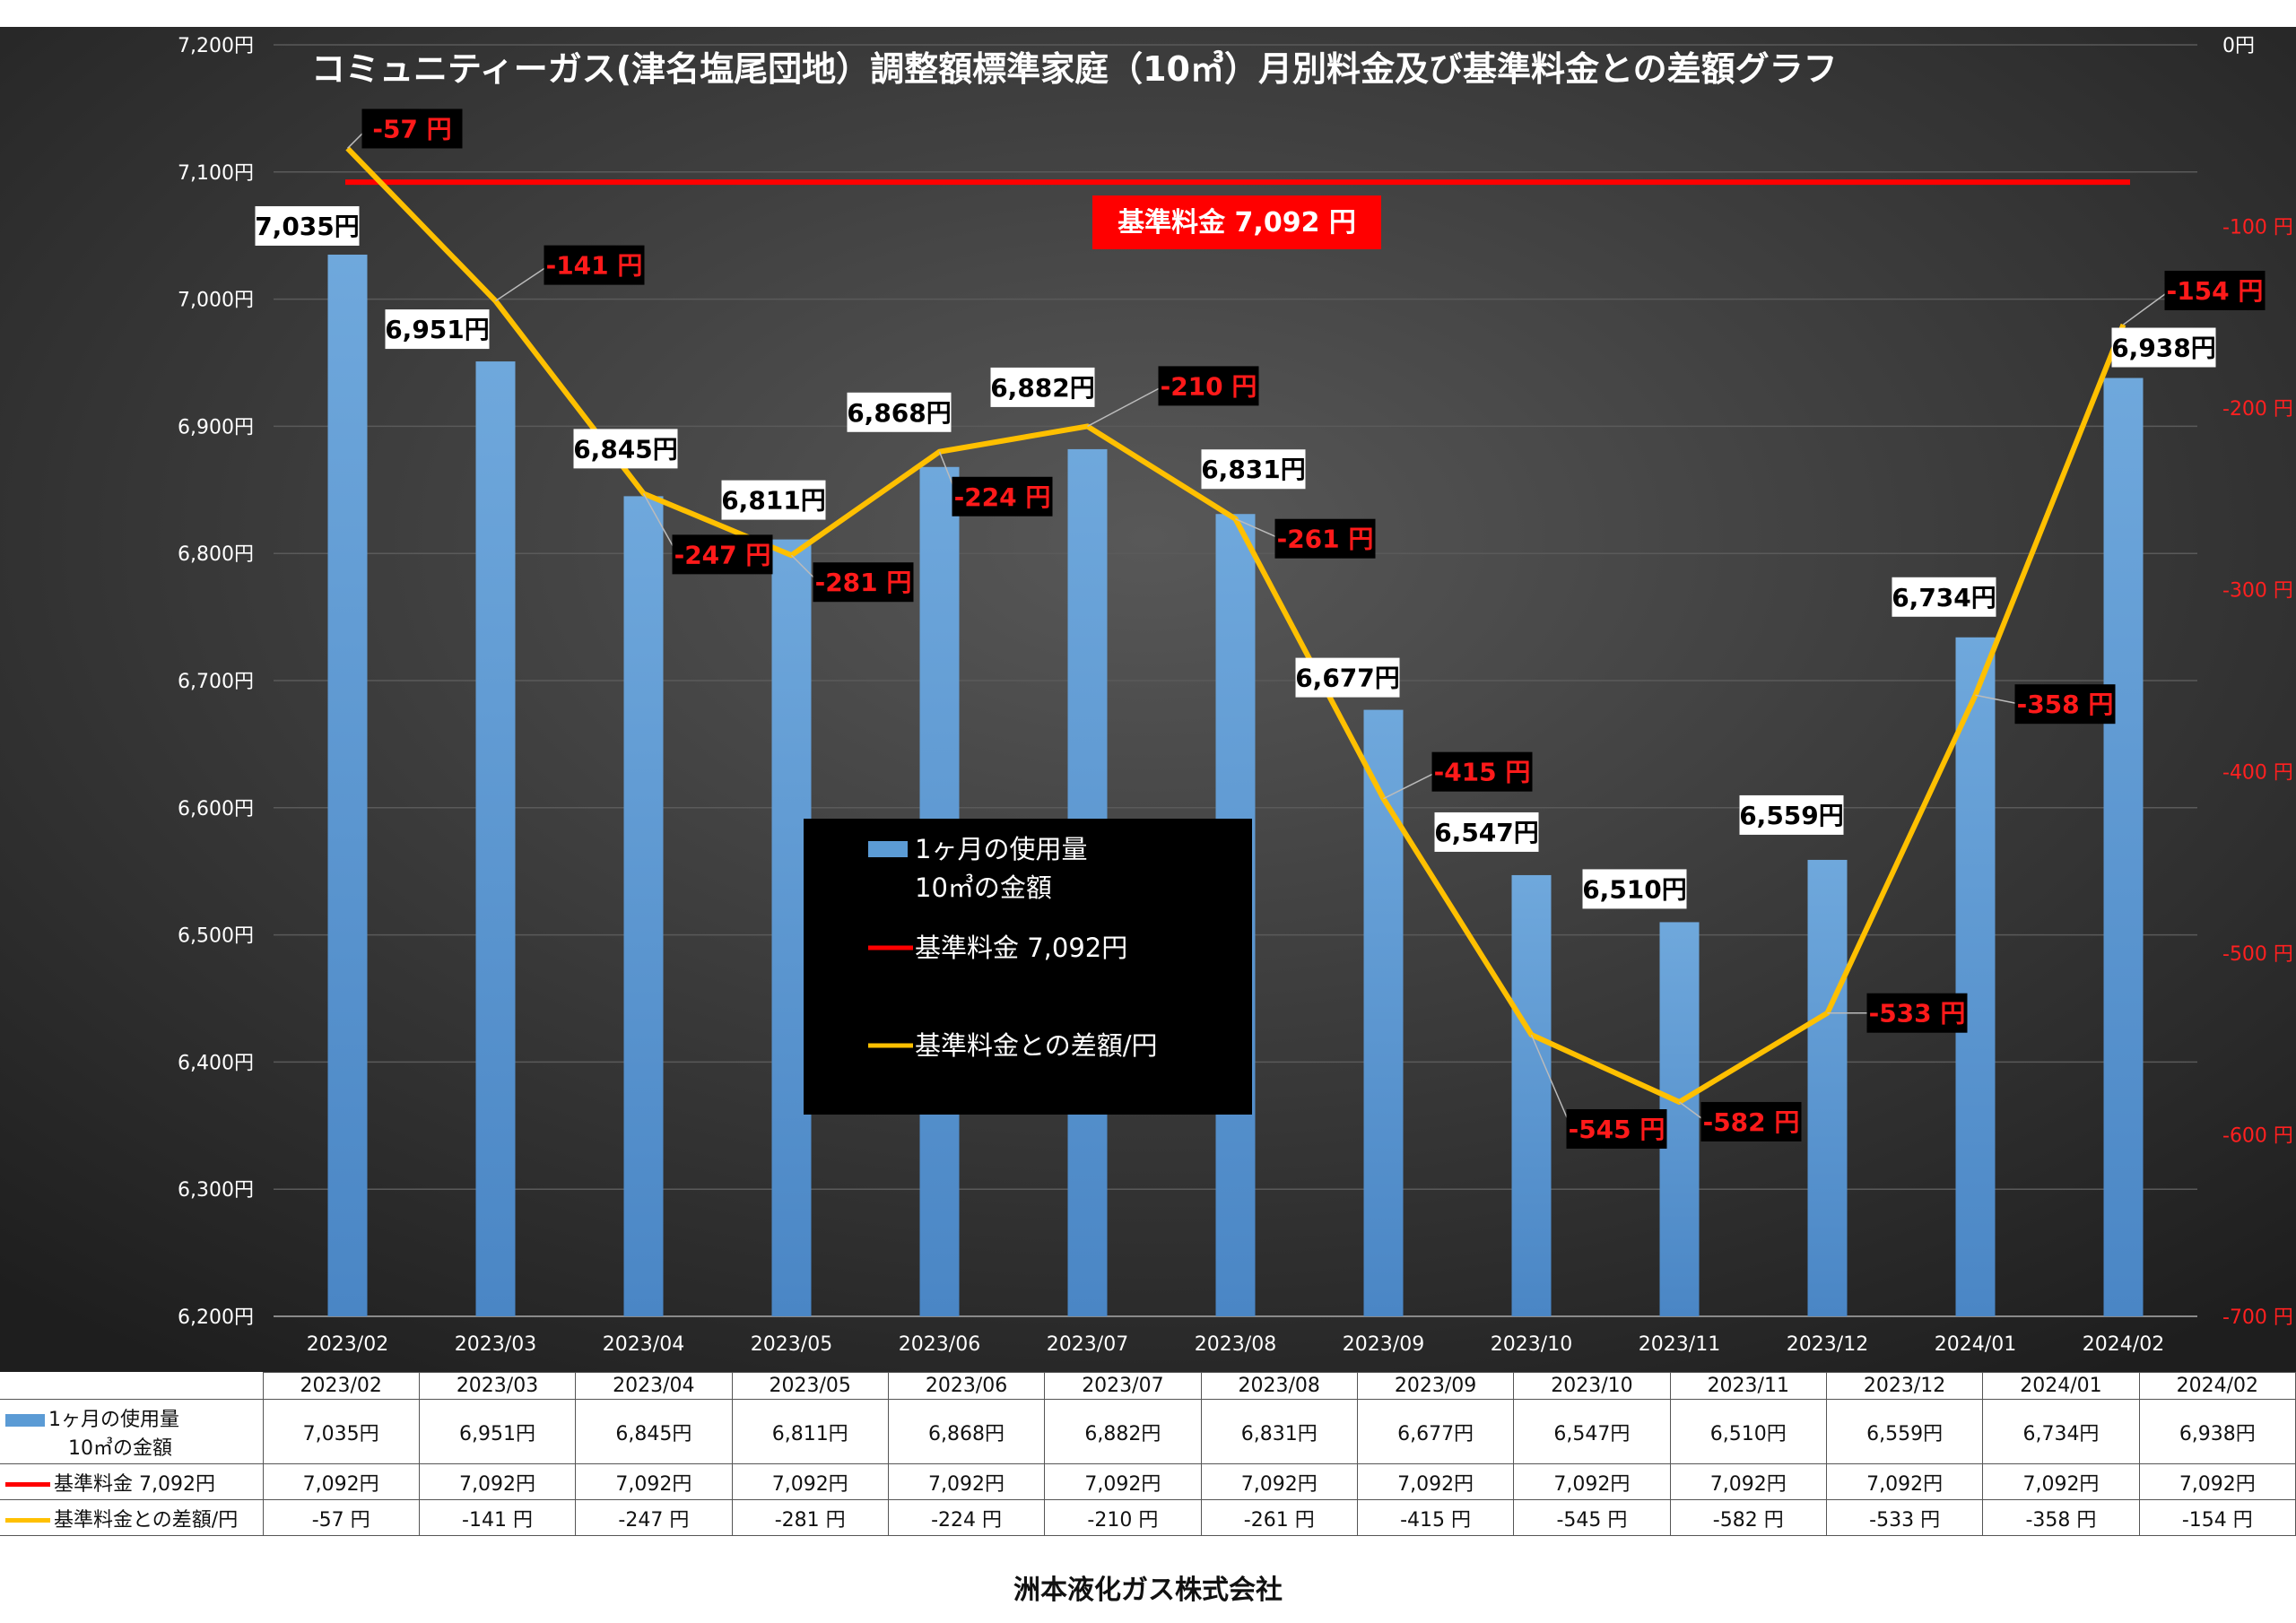 The width and height of the screenshot is (2296, 1623). What do you see at coordinates (1486, 832) in the screenshot?
I see `bar-value-label: 6,547円` at bounding box center [1486, 832].